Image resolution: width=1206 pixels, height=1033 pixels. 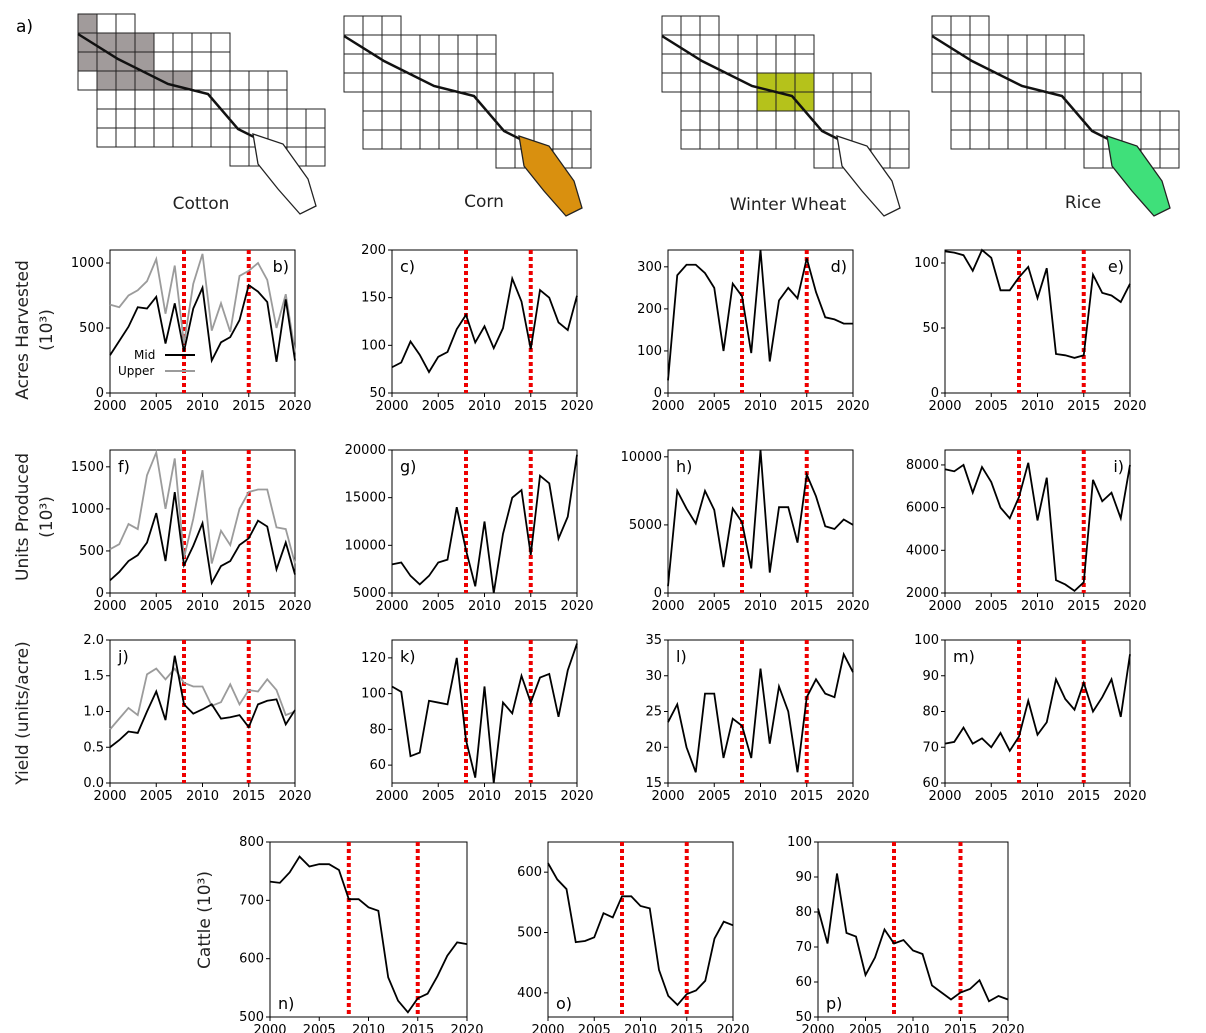 What do you see at coordinates (633, 937) in the screenshot?
I see `panel-o: 2000 2005 2010 2015 2020 400 500 600 o)` at bounding box center [633, 937].